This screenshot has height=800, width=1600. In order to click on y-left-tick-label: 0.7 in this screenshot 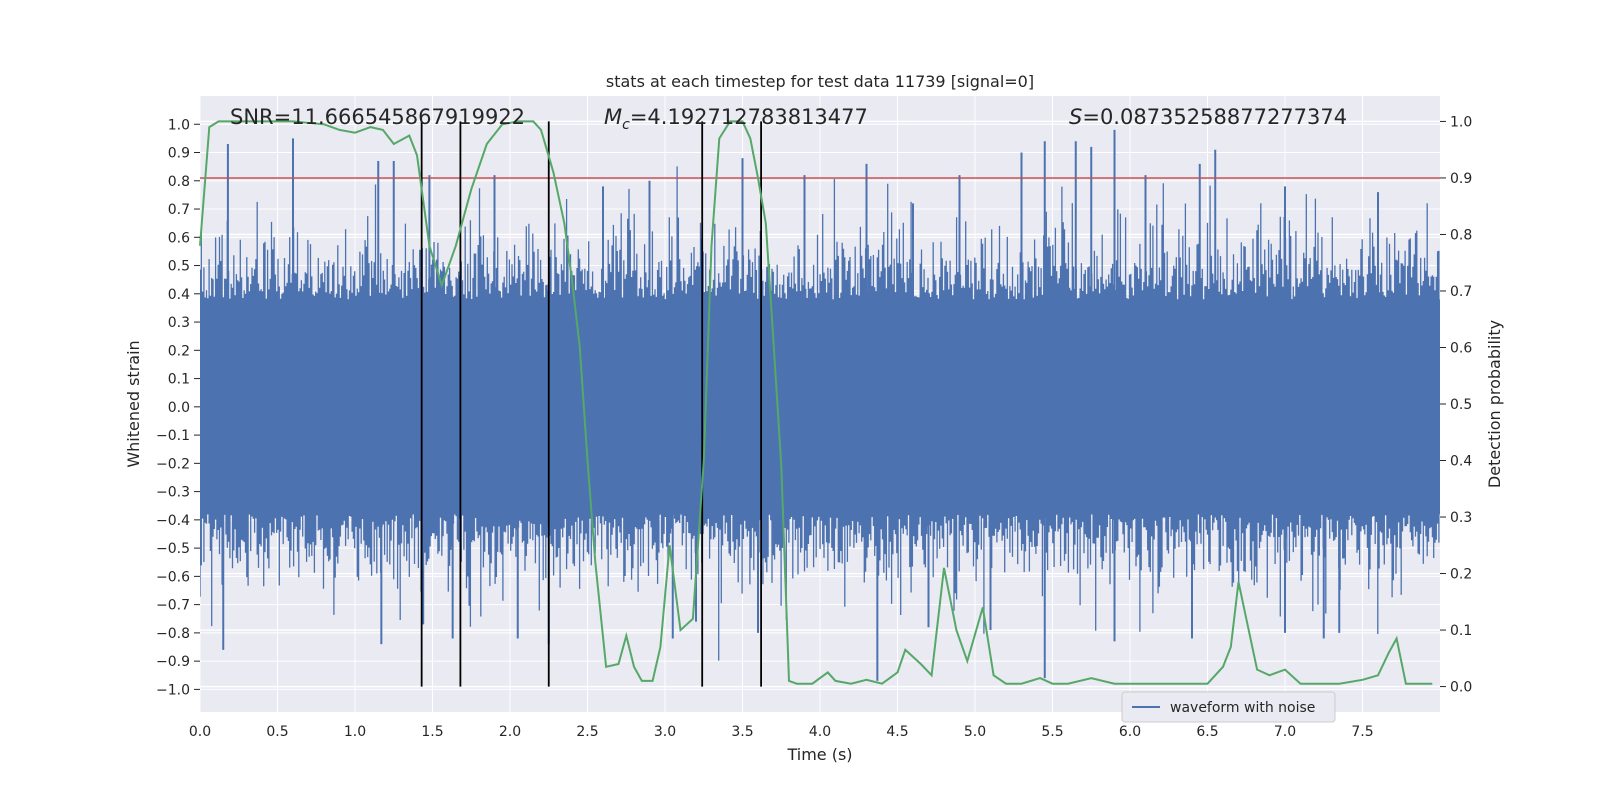, I will do `click(179, 210)`.